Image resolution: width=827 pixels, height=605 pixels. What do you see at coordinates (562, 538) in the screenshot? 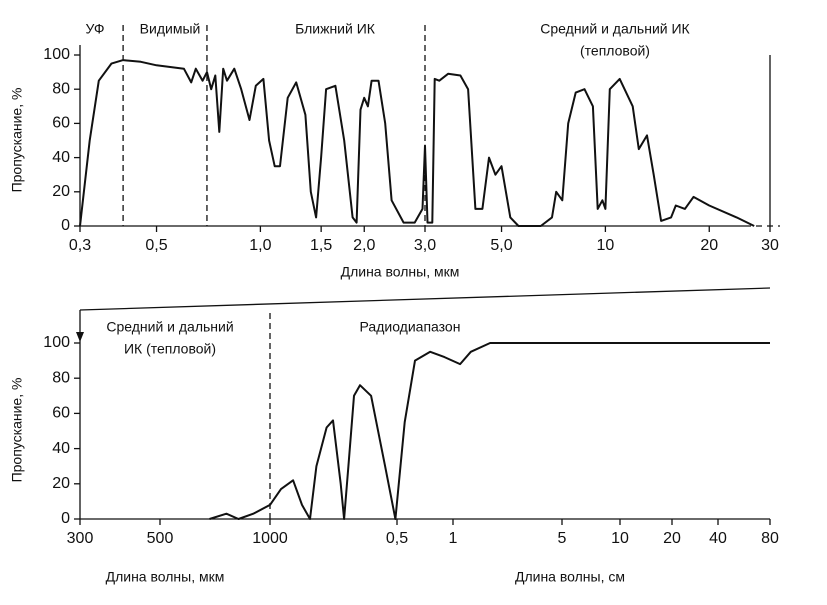
I see `x-tick-label: 5` at bounding box center [562, 538].